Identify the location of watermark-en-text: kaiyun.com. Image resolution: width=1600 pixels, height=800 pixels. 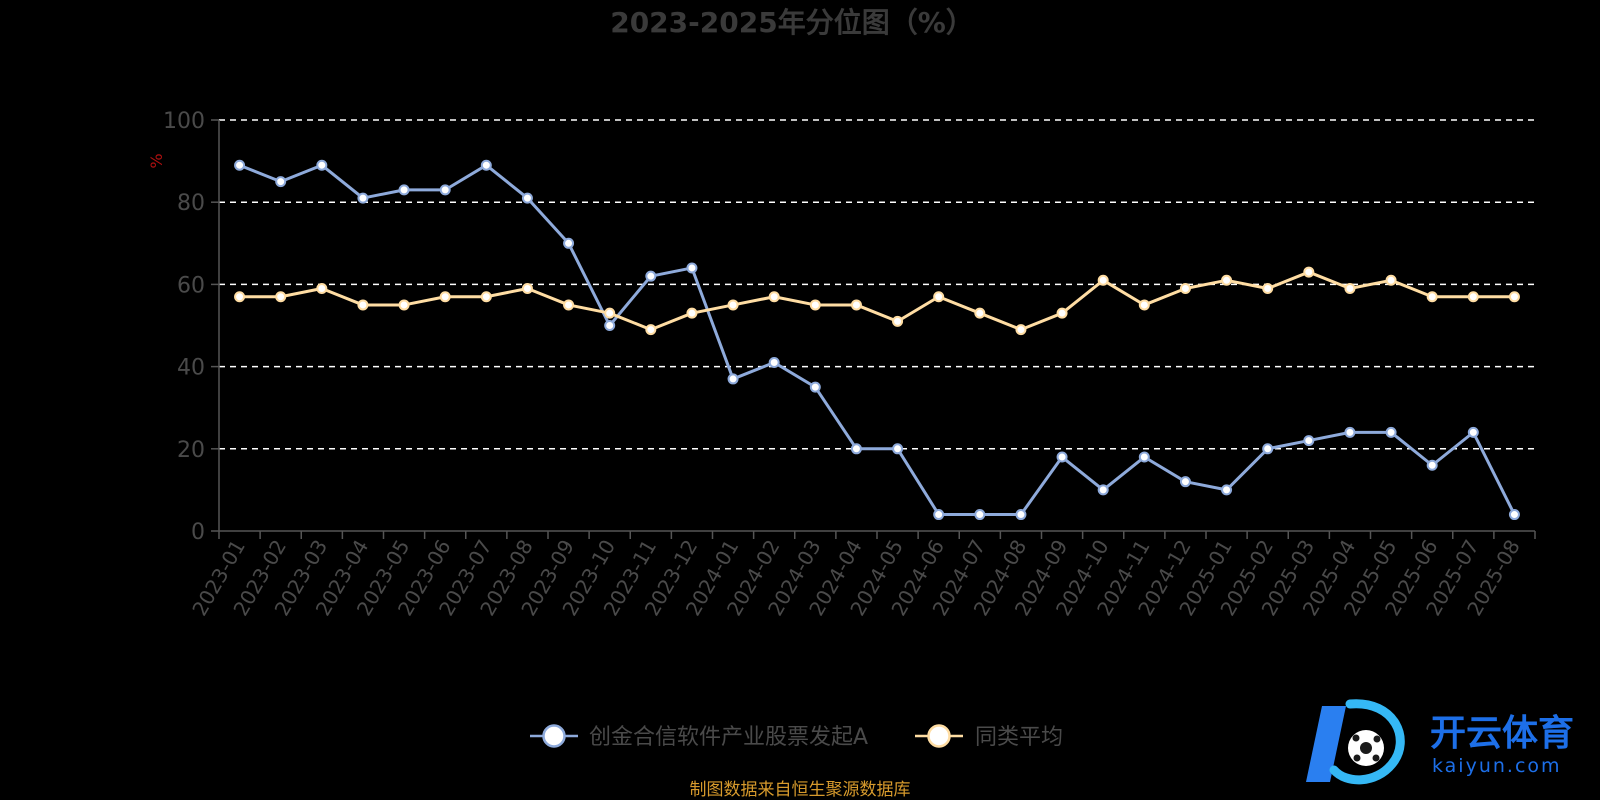
(1497, 766).